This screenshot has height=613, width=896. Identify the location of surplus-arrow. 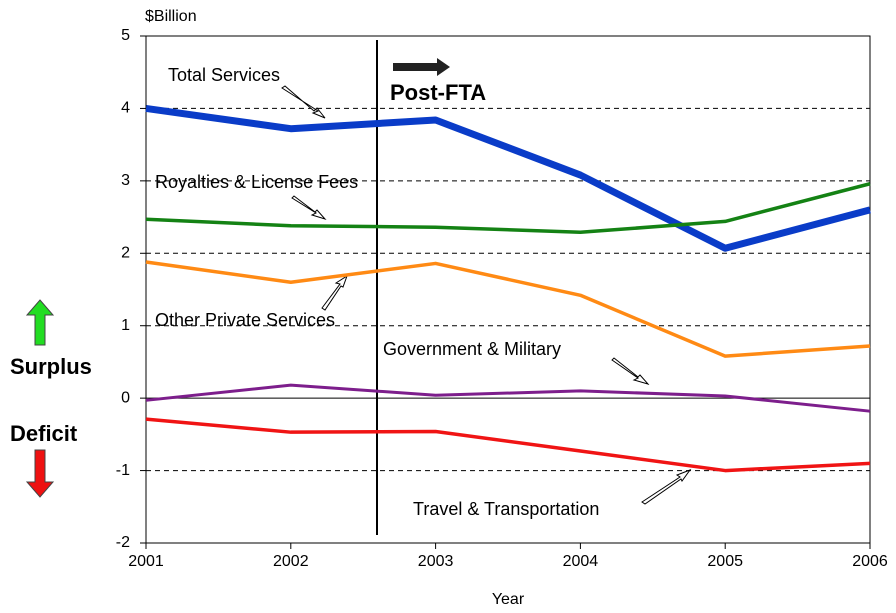
(40, 322).